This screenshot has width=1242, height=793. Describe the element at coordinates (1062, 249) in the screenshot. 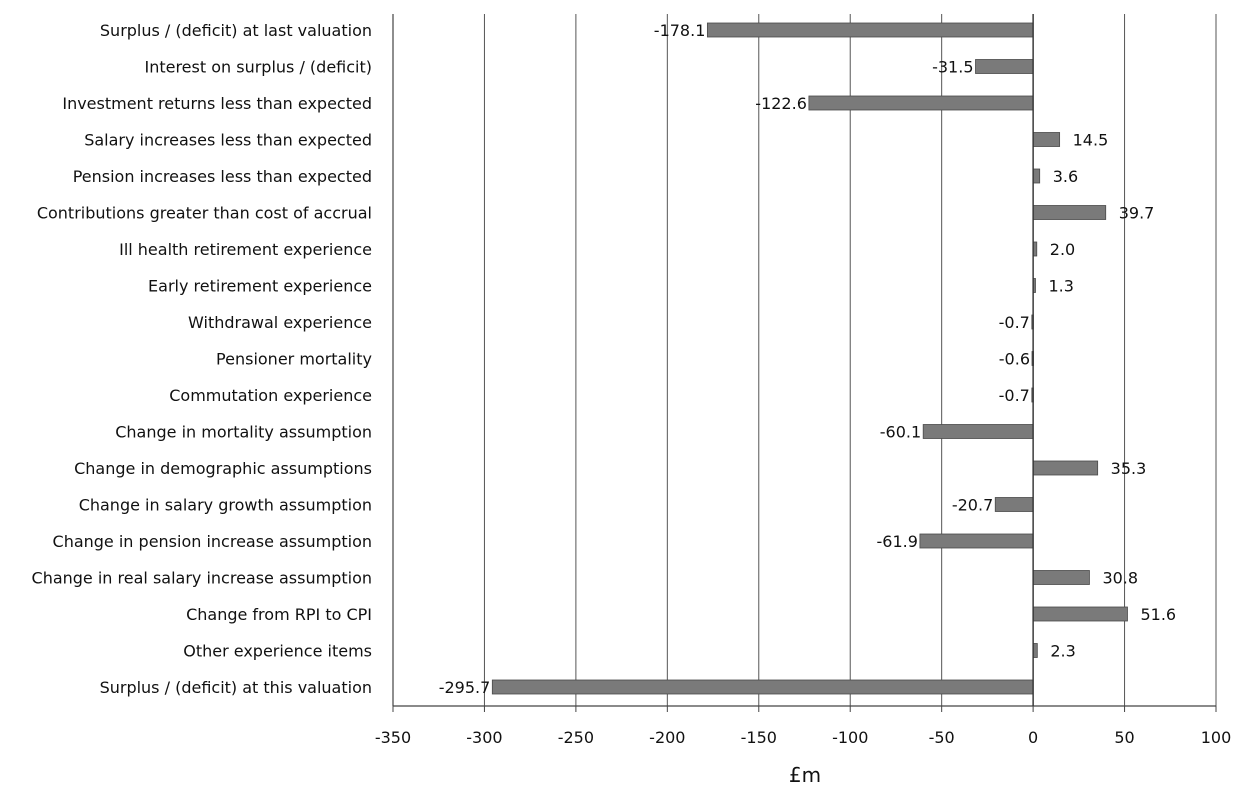

I see `value-label: 2.0` at that location.